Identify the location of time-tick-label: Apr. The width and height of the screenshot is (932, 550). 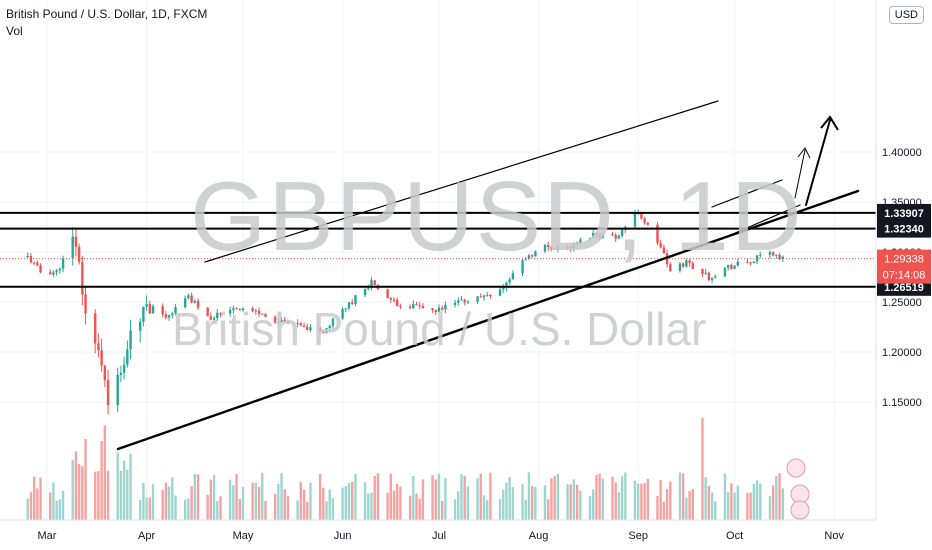
(146, 536).